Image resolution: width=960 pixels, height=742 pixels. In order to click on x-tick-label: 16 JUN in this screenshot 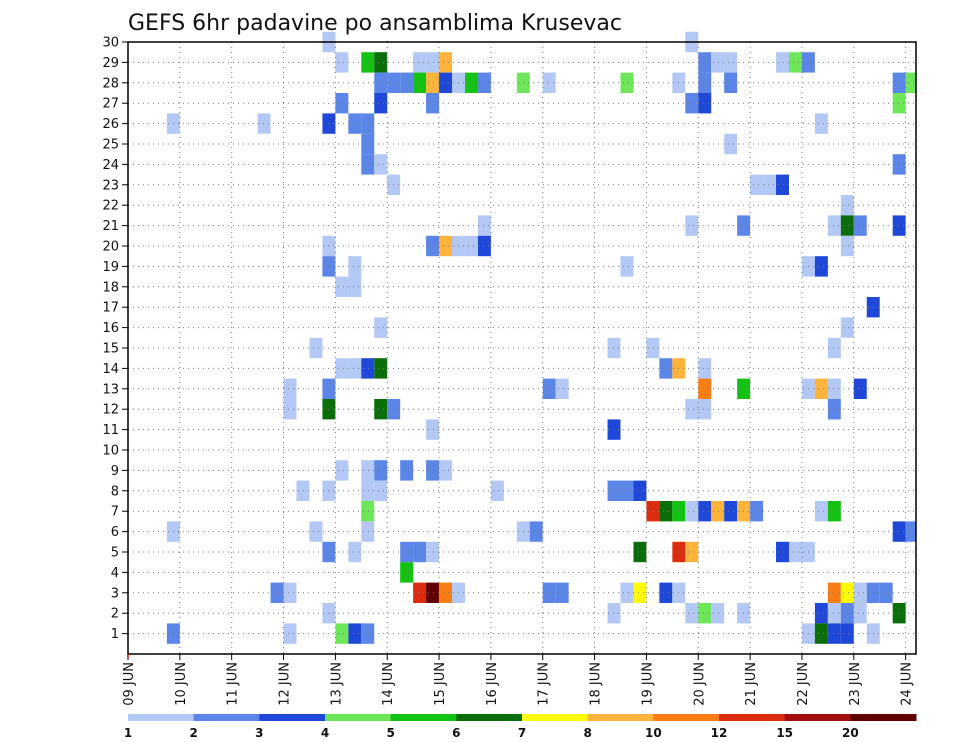, I will do `click(492, 684)`.